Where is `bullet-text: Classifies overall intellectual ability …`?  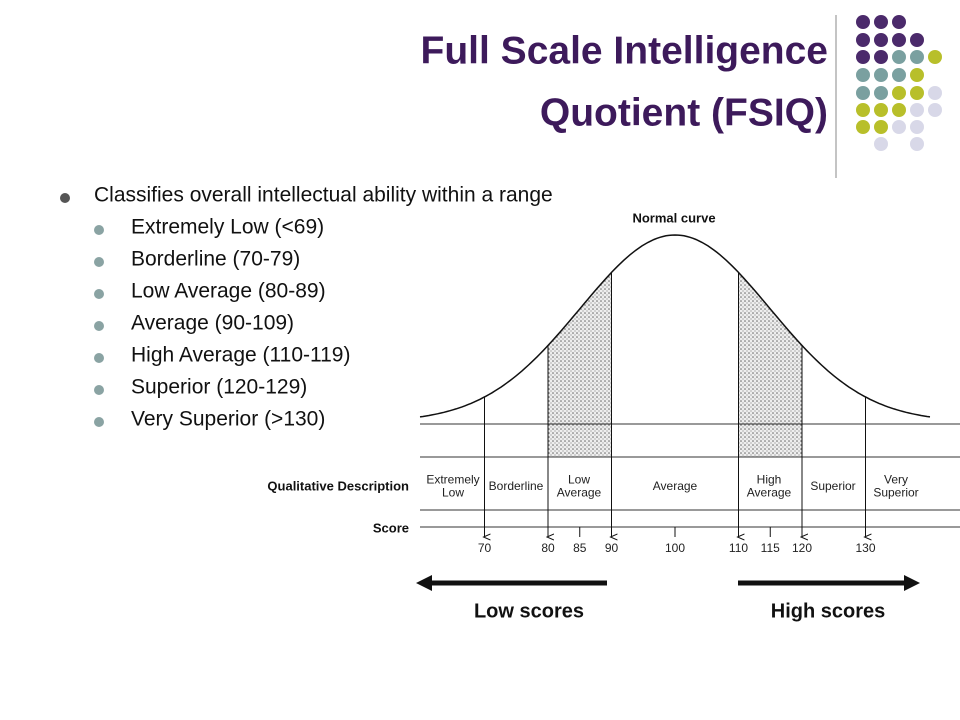 bullet-text: Classifies overall intellectual ability … is located at coordinates (323, 195).